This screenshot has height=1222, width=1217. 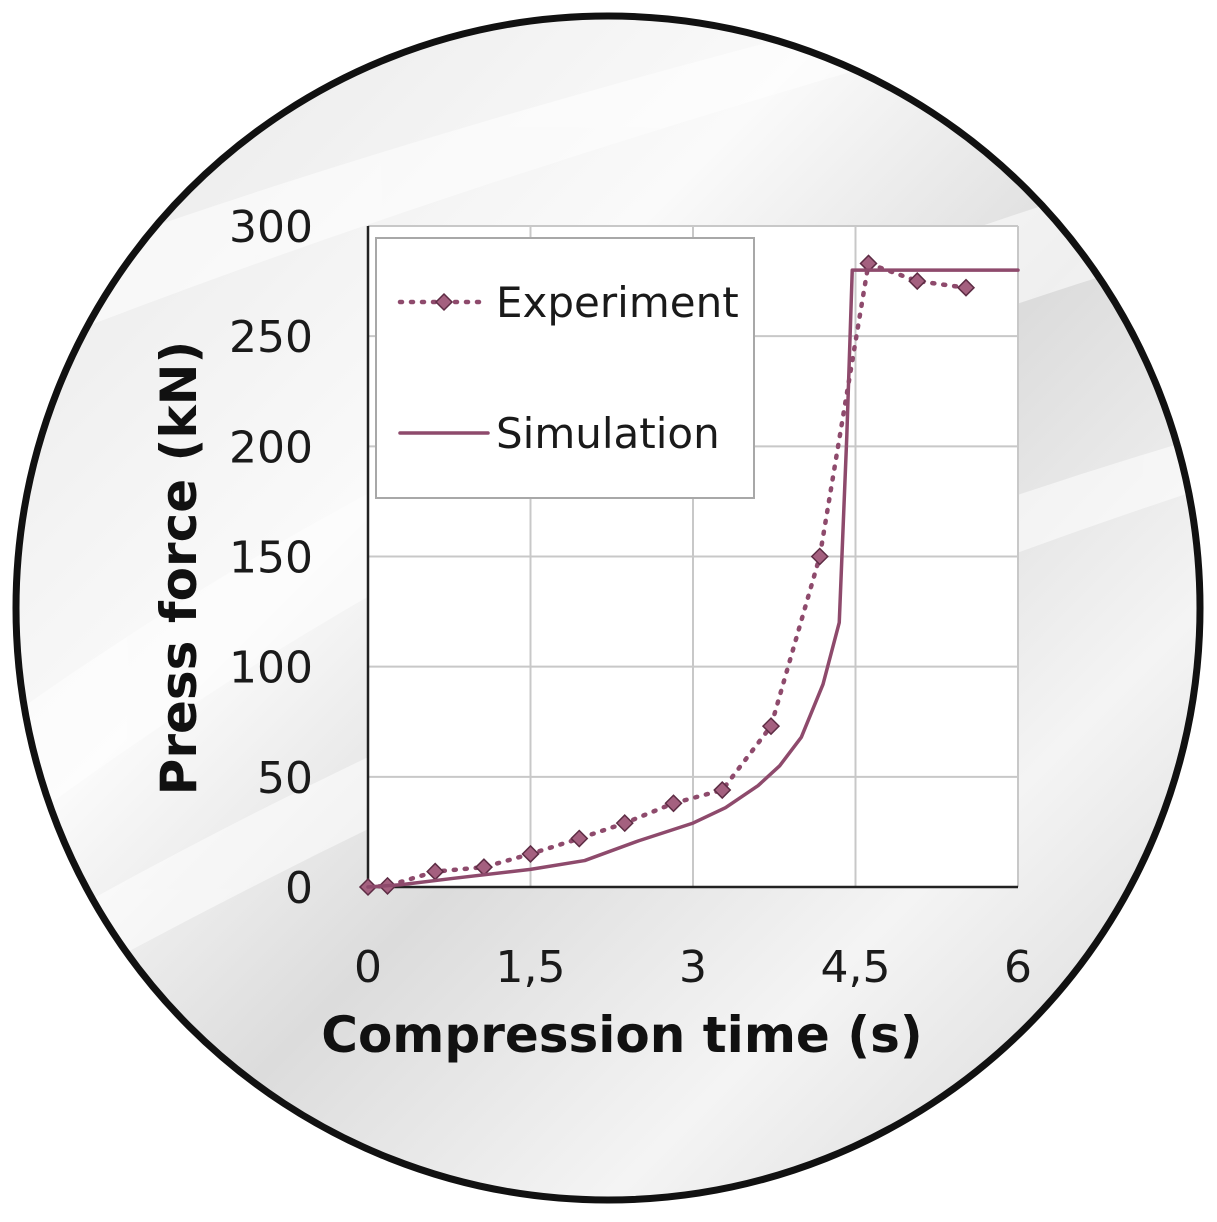 What do you see at coordinates (1018, 967) in the screenshot?
I see `x-tick-label-4: 6` at bounding box center [1018, 967].